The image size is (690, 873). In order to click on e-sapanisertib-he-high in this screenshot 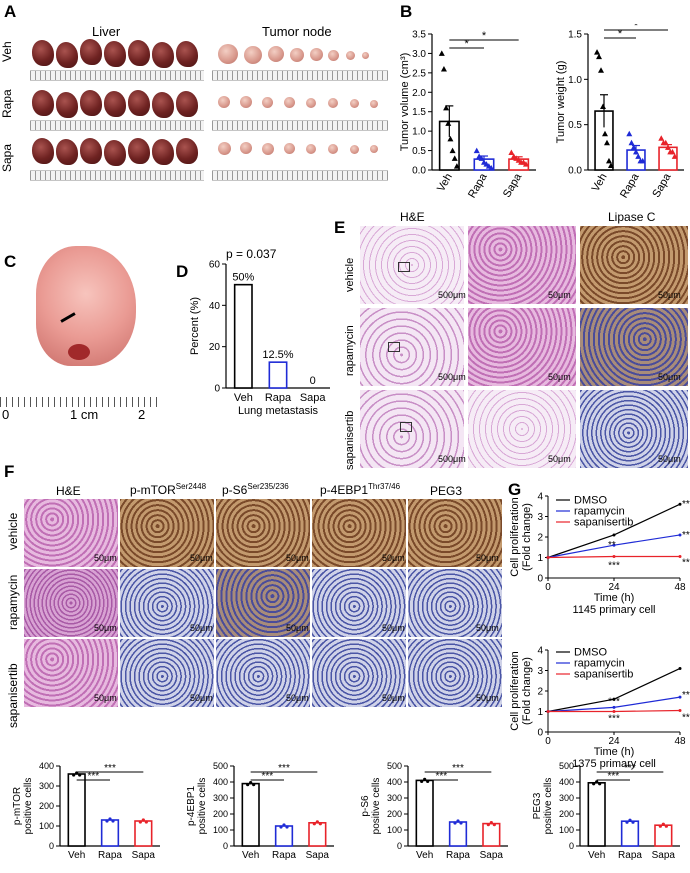, I will do `click(522, 429)`.